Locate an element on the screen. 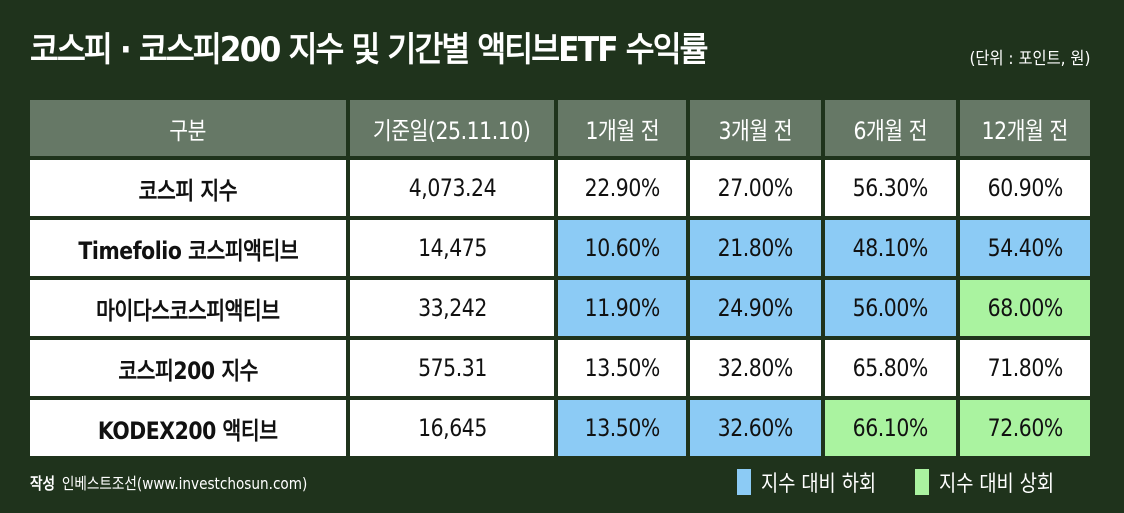 Image resolution: width=1124 pixels, height=513 pixels. row-name: Timefolio 코스피액티브 is located at coordinates (188, 248).